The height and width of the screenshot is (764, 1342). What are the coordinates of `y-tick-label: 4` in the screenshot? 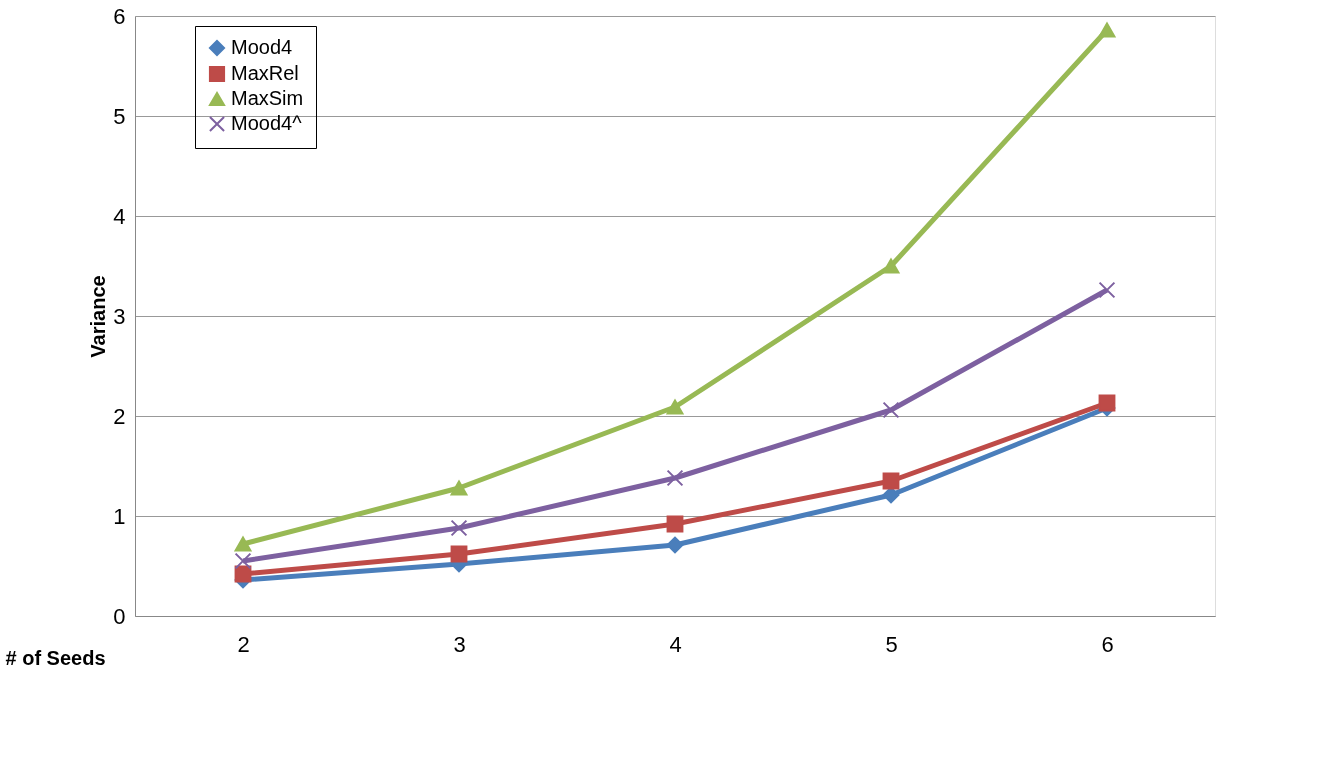 It's located at (119, 216).